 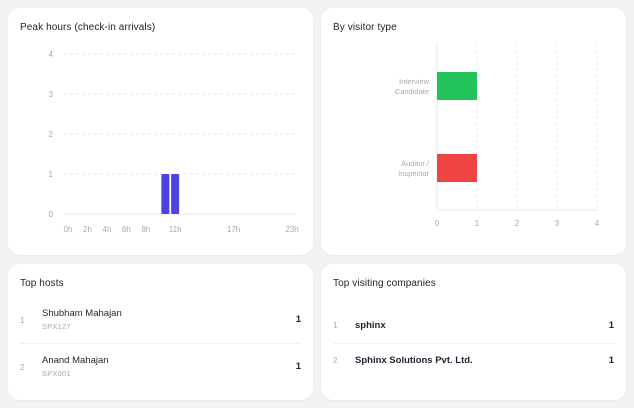 I want to click on company-row: 1 sphinx 1, so click(x=473, y=326).